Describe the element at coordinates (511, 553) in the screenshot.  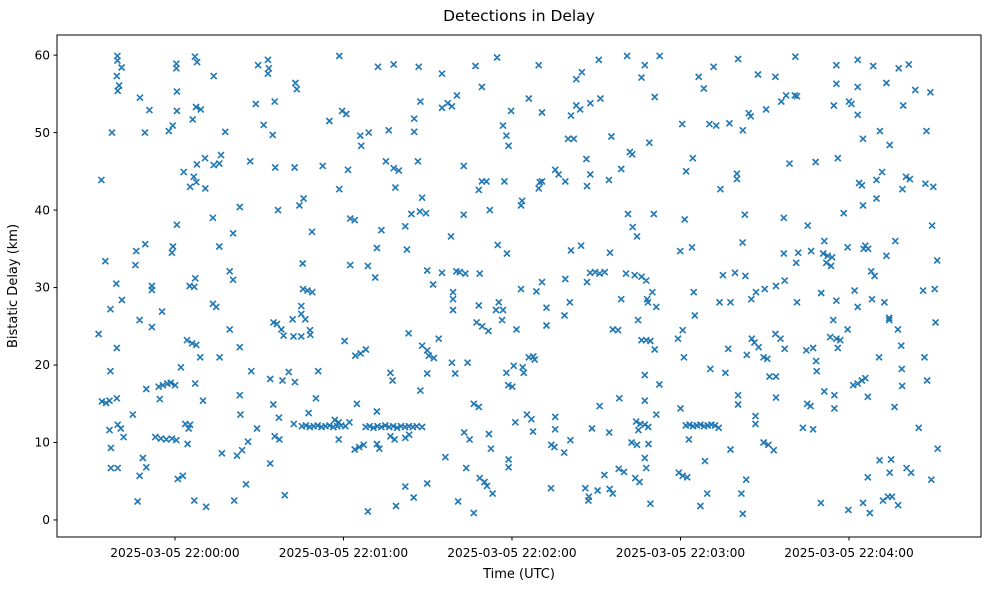
I see `x-tick-label: 2025-03-05 22:02:00` at that location.